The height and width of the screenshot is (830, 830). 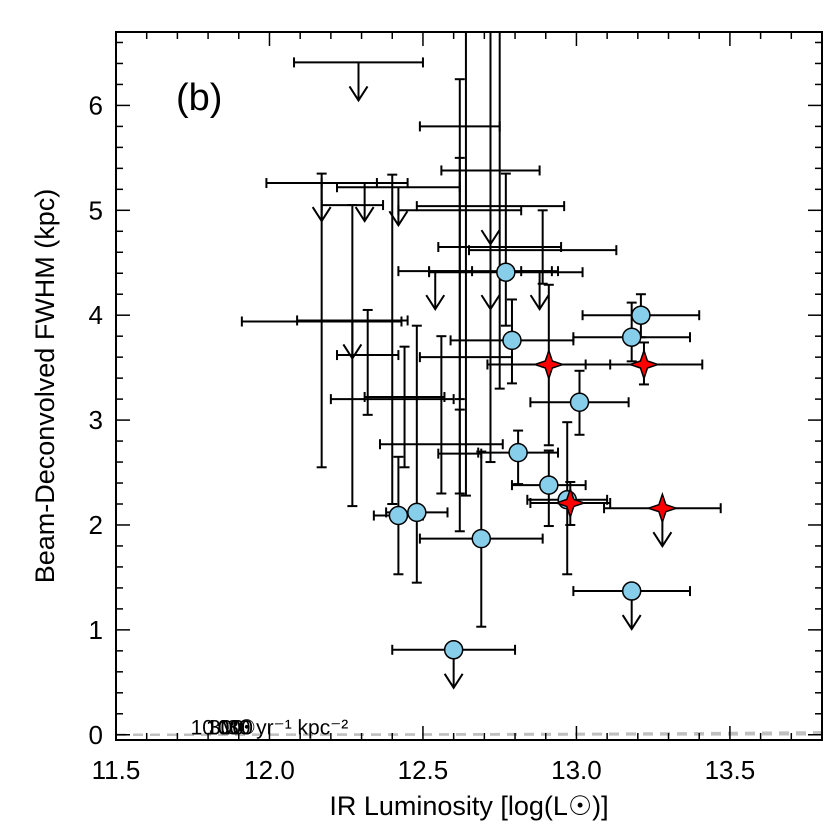 I want to click on curve-label-300: 300, so click(x=226, y=728).